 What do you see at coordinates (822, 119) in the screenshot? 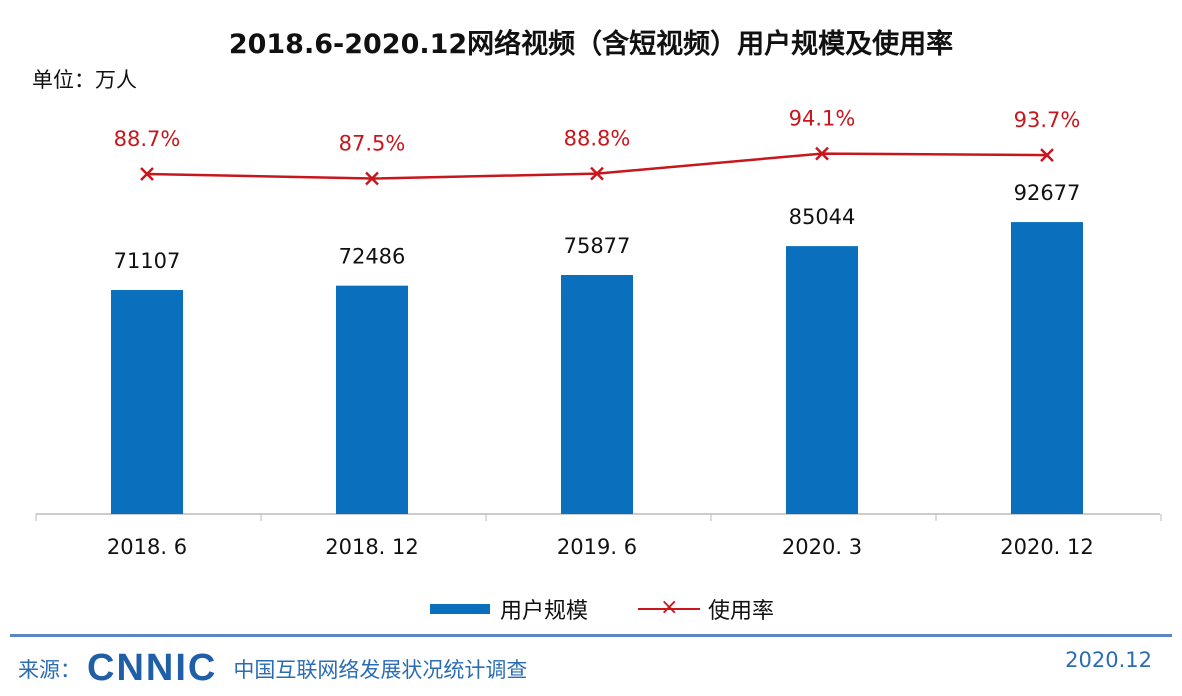
I see `rate-label: 94.1%` at bounding box center [822, 119].